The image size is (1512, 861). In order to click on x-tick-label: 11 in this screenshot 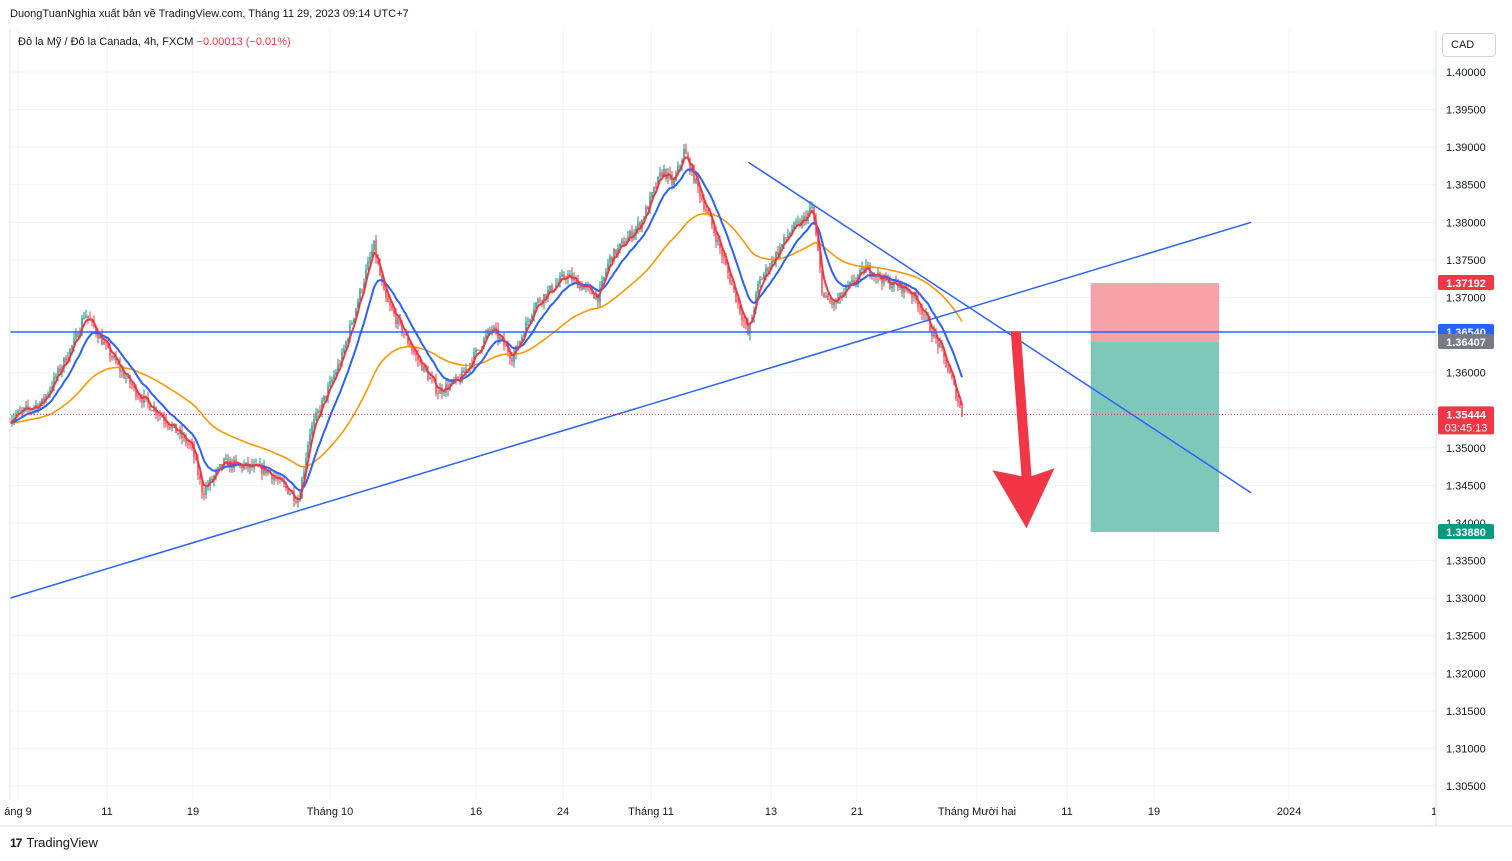, I will do `click(1066, 812)`.